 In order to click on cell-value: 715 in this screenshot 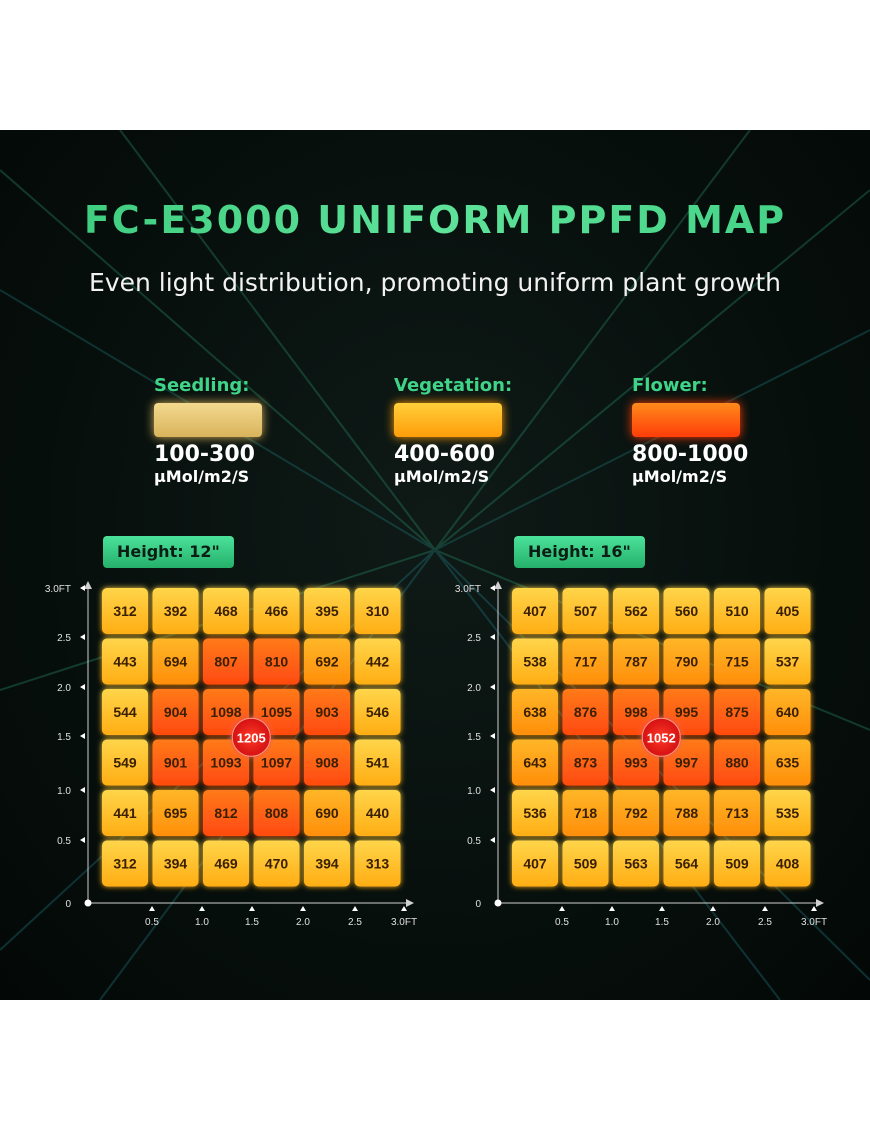, I will do `click(737, 662)`.